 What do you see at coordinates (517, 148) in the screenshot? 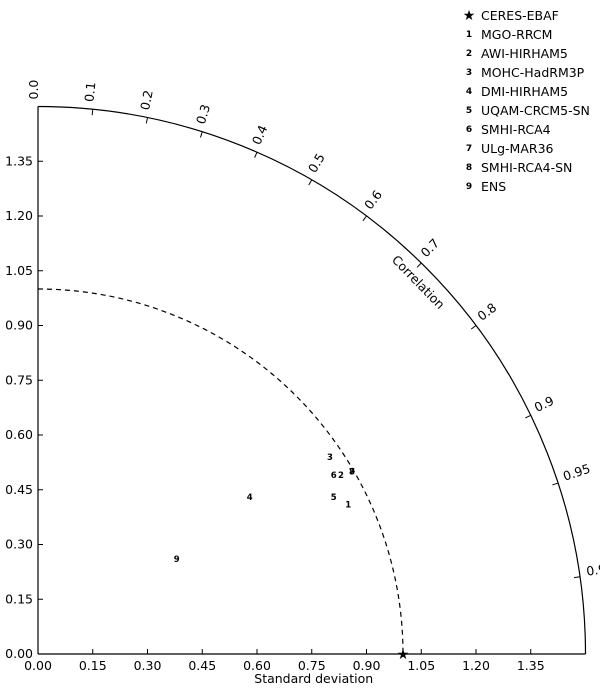
I see `legend-label: ULg-MAR36` at bounding box center [517, 148].